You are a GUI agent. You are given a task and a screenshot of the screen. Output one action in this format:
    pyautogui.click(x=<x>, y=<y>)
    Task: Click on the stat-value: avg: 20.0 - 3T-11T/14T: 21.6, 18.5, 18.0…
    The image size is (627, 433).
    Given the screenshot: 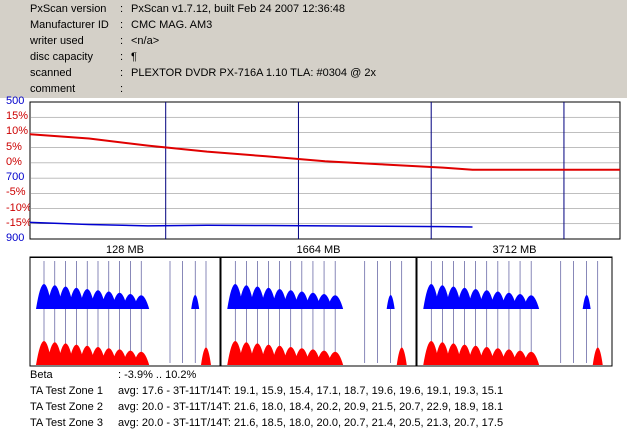 What is the action you would take?
    pyautogui.click(x=311, y=423)
    